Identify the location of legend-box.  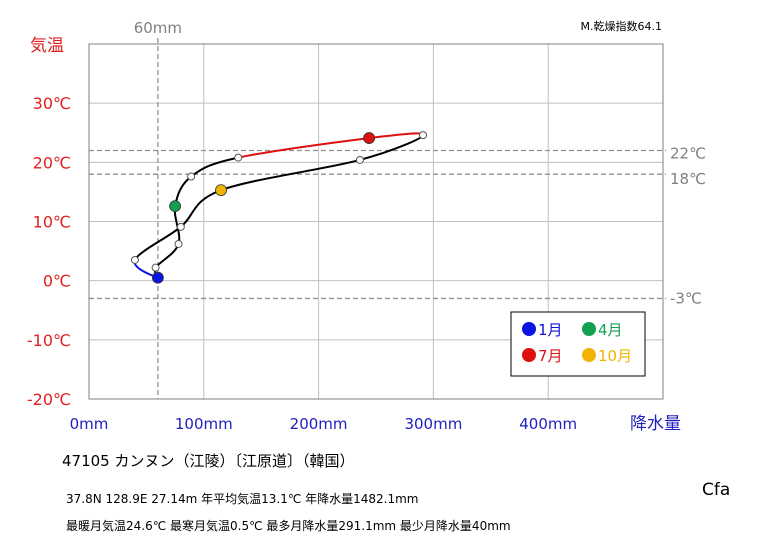
(578, 344).